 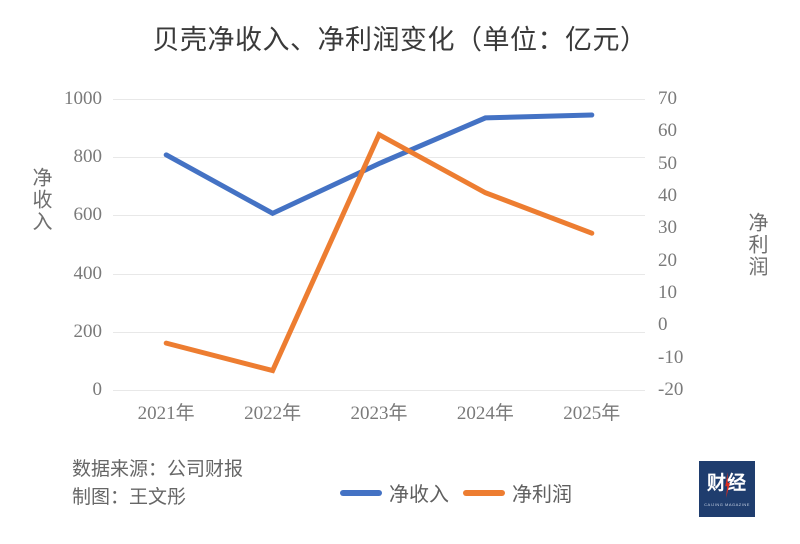 What do you see at coordinates (129, 497) in the screenshot?
I see `chart-credit-text: 制图：王文彤` at bounding box center [129, 497].